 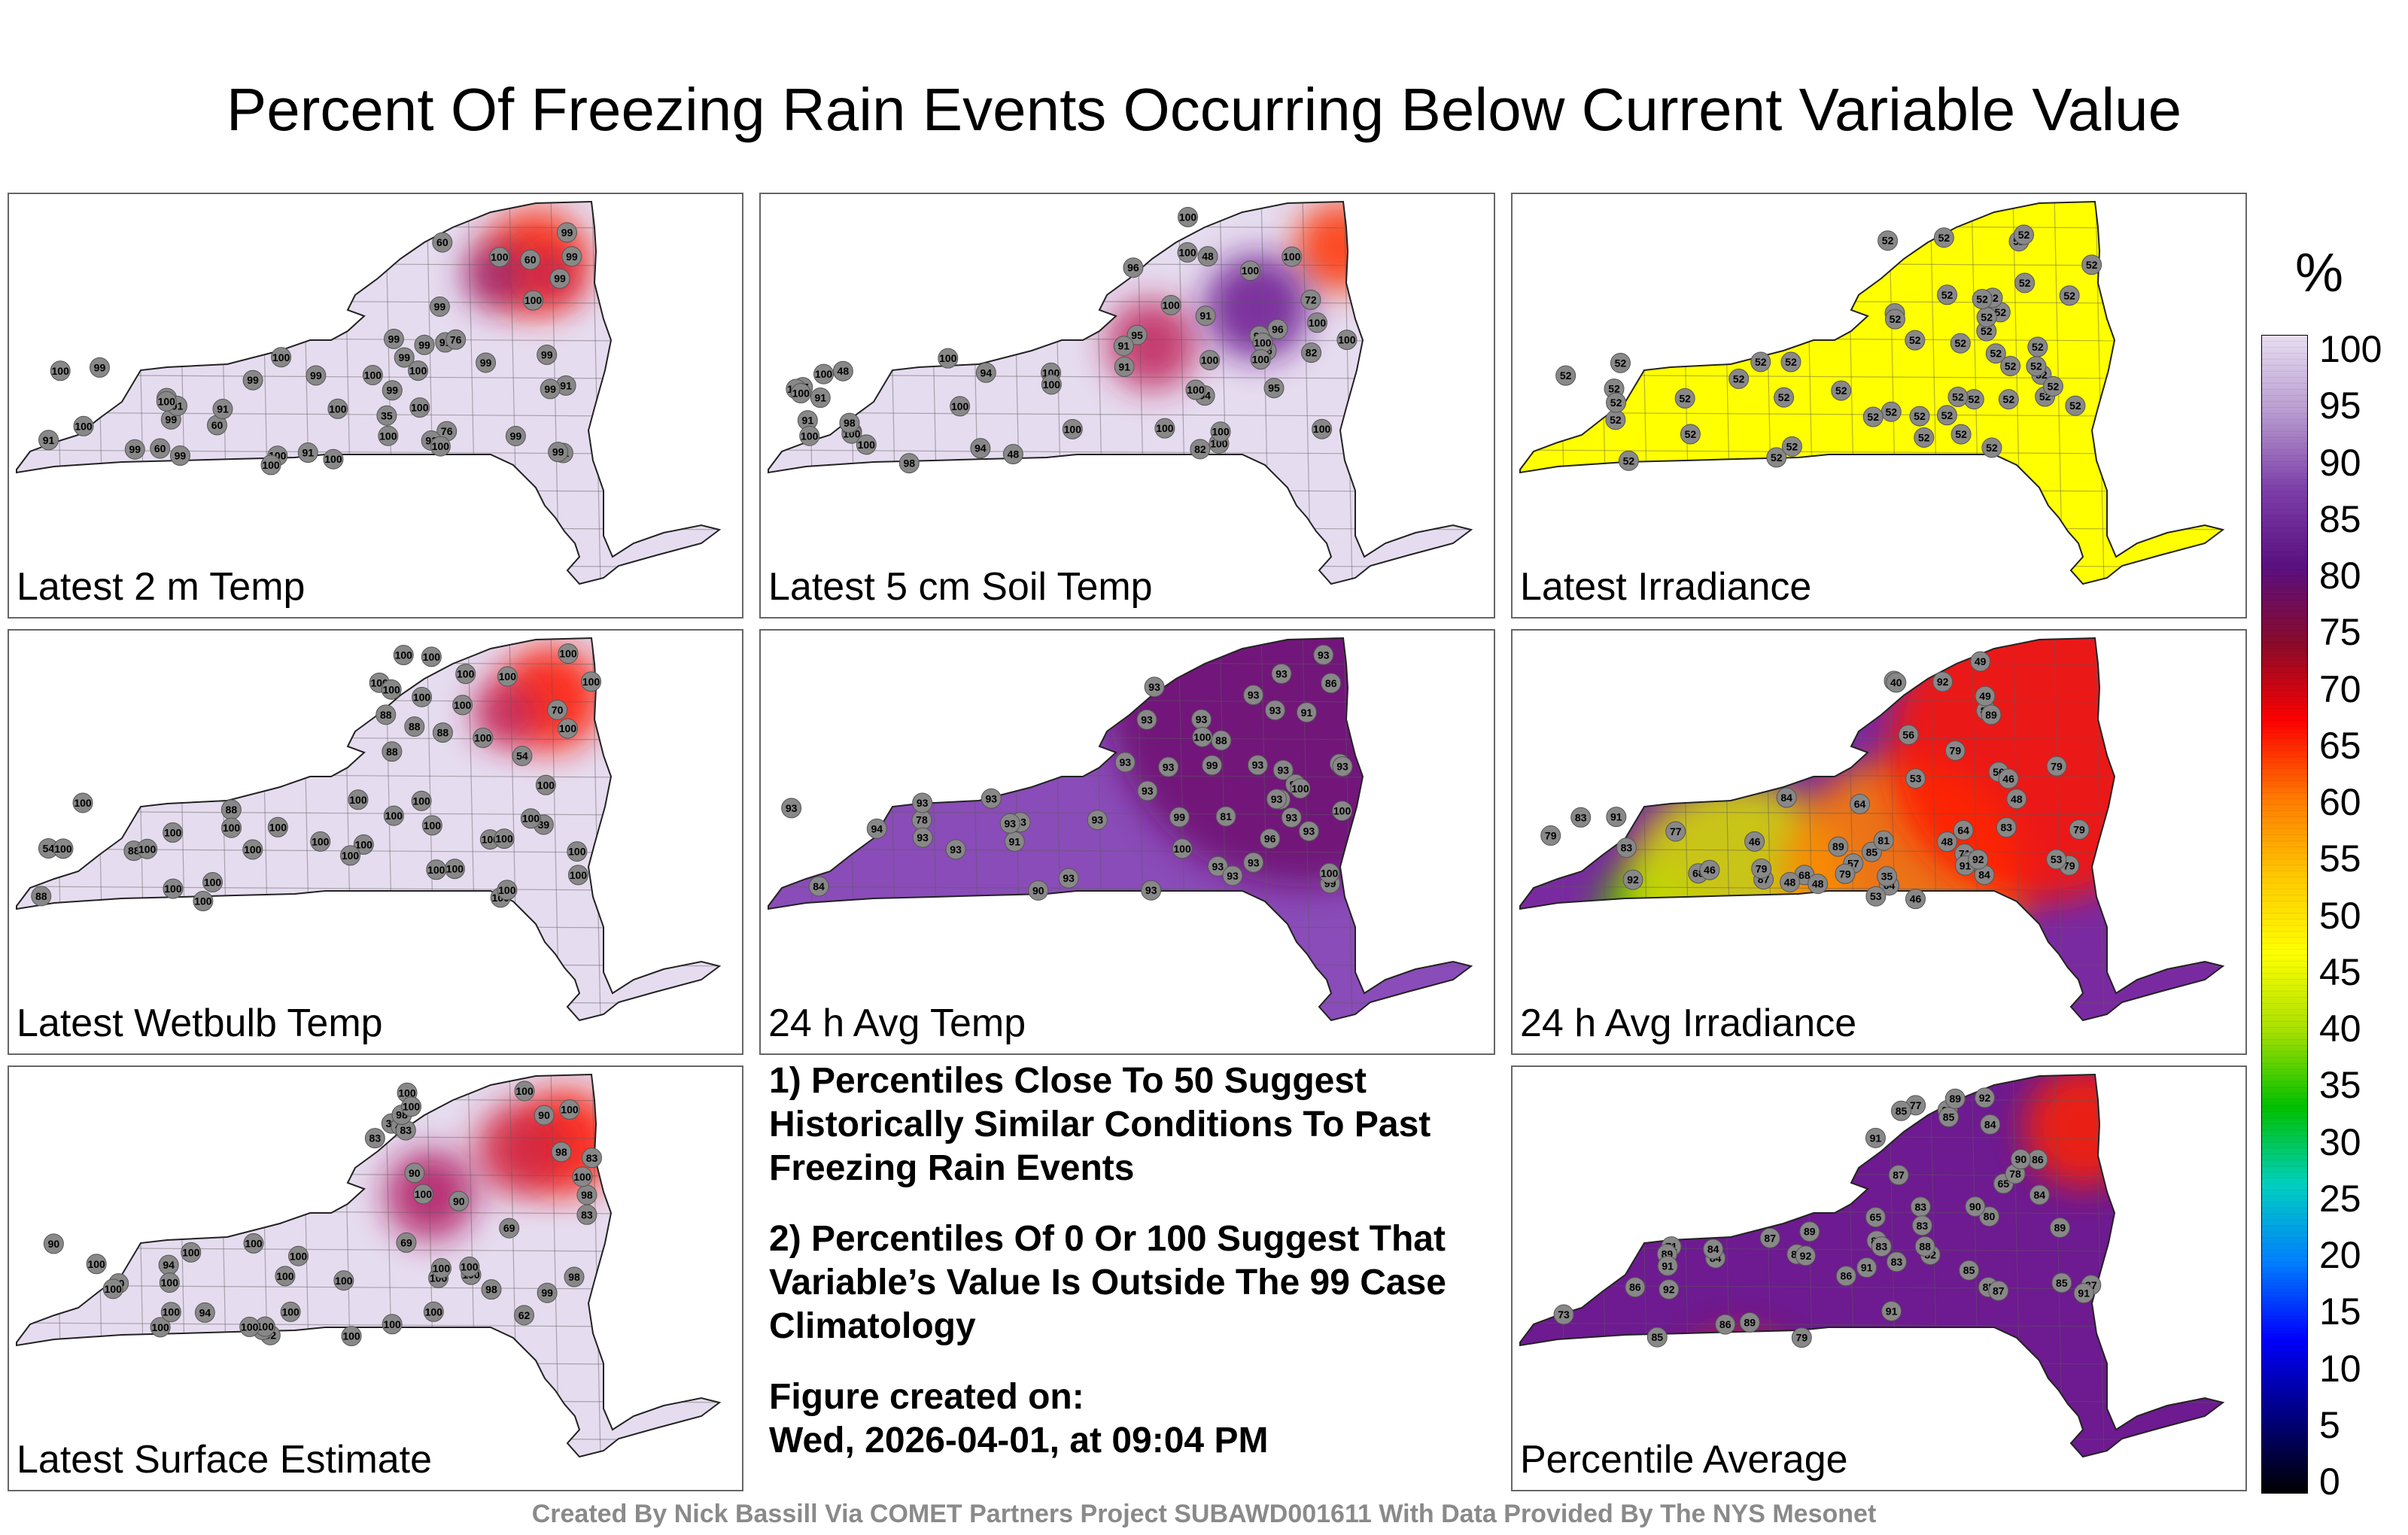 What do you see at coordinates (1984, 875) in the screenshot?
I see `station-marker: 84` at bounding box center [1984, 875].